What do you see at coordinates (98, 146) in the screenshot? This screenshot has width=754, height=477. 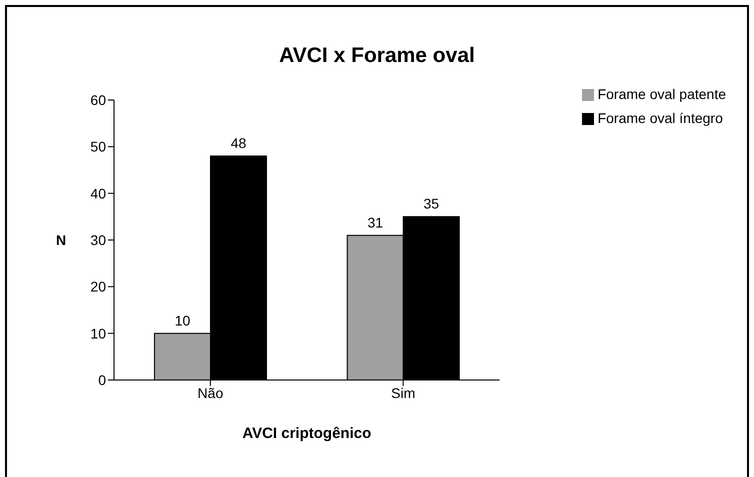 I see `y-tick-label: 50` at bounding box center [98, 146].